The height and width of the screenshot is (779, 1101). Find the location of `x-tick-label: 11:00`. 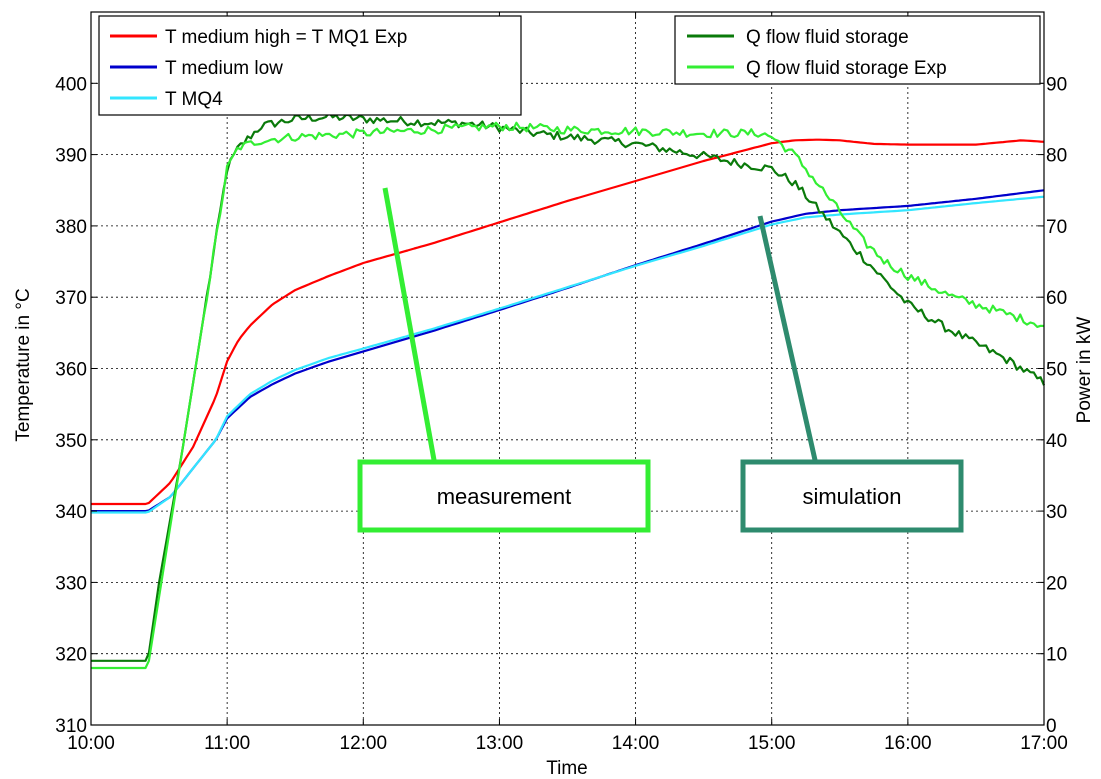

x-tick-label: 11:00 is located at coordinates (227, 743).